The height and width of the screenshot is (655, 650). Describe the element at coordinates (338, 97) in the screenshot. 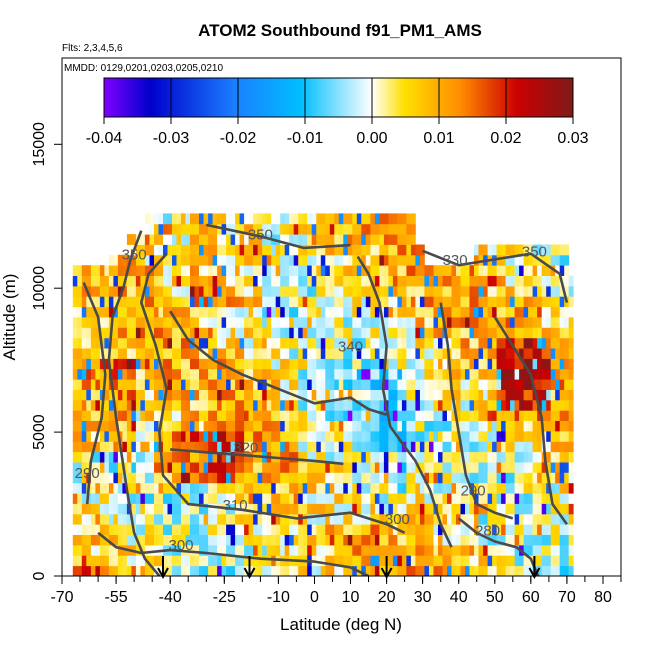

I see `colorbar` at that location.